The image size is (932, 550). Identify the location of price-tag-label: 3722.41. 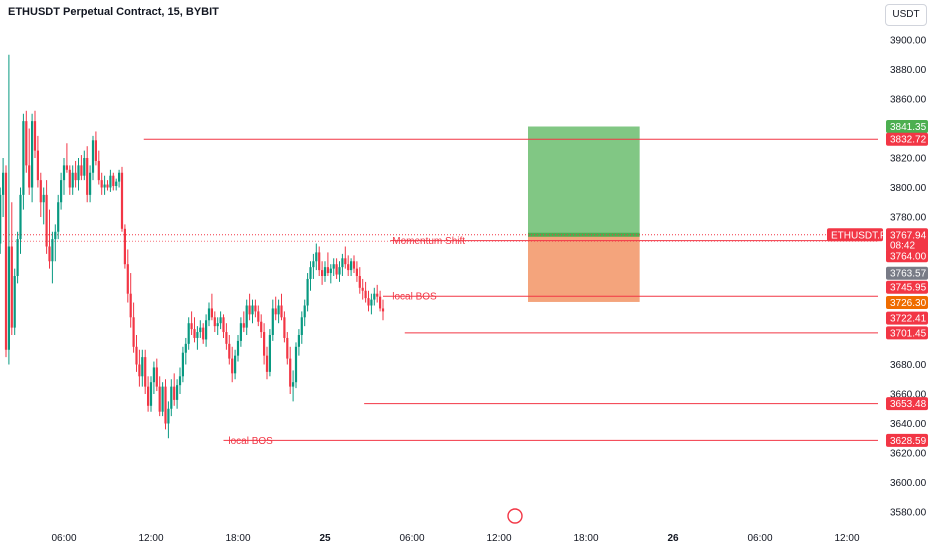
(908, 319).